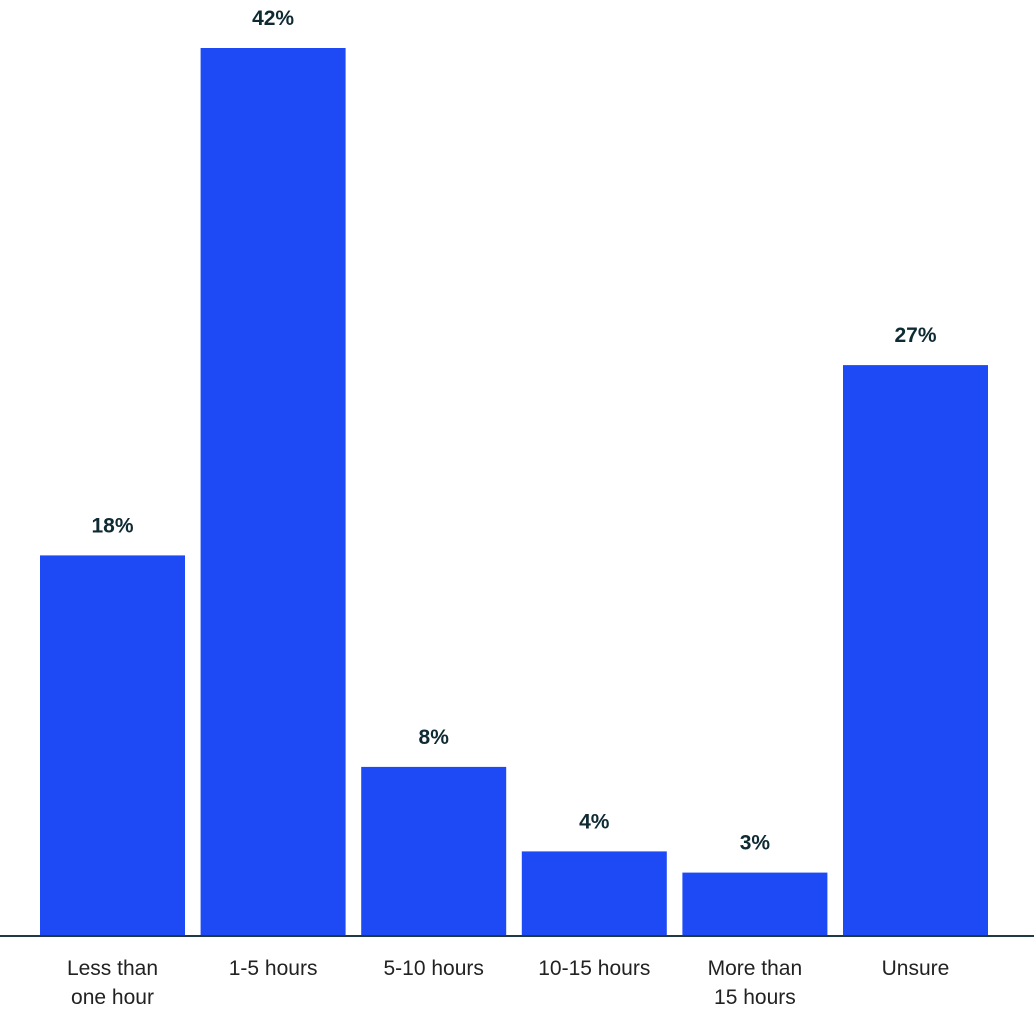  Describe the element at coordinates (755, 968) in the screenshot. I see `x-tick-label-4-line-0: More than` at that location.